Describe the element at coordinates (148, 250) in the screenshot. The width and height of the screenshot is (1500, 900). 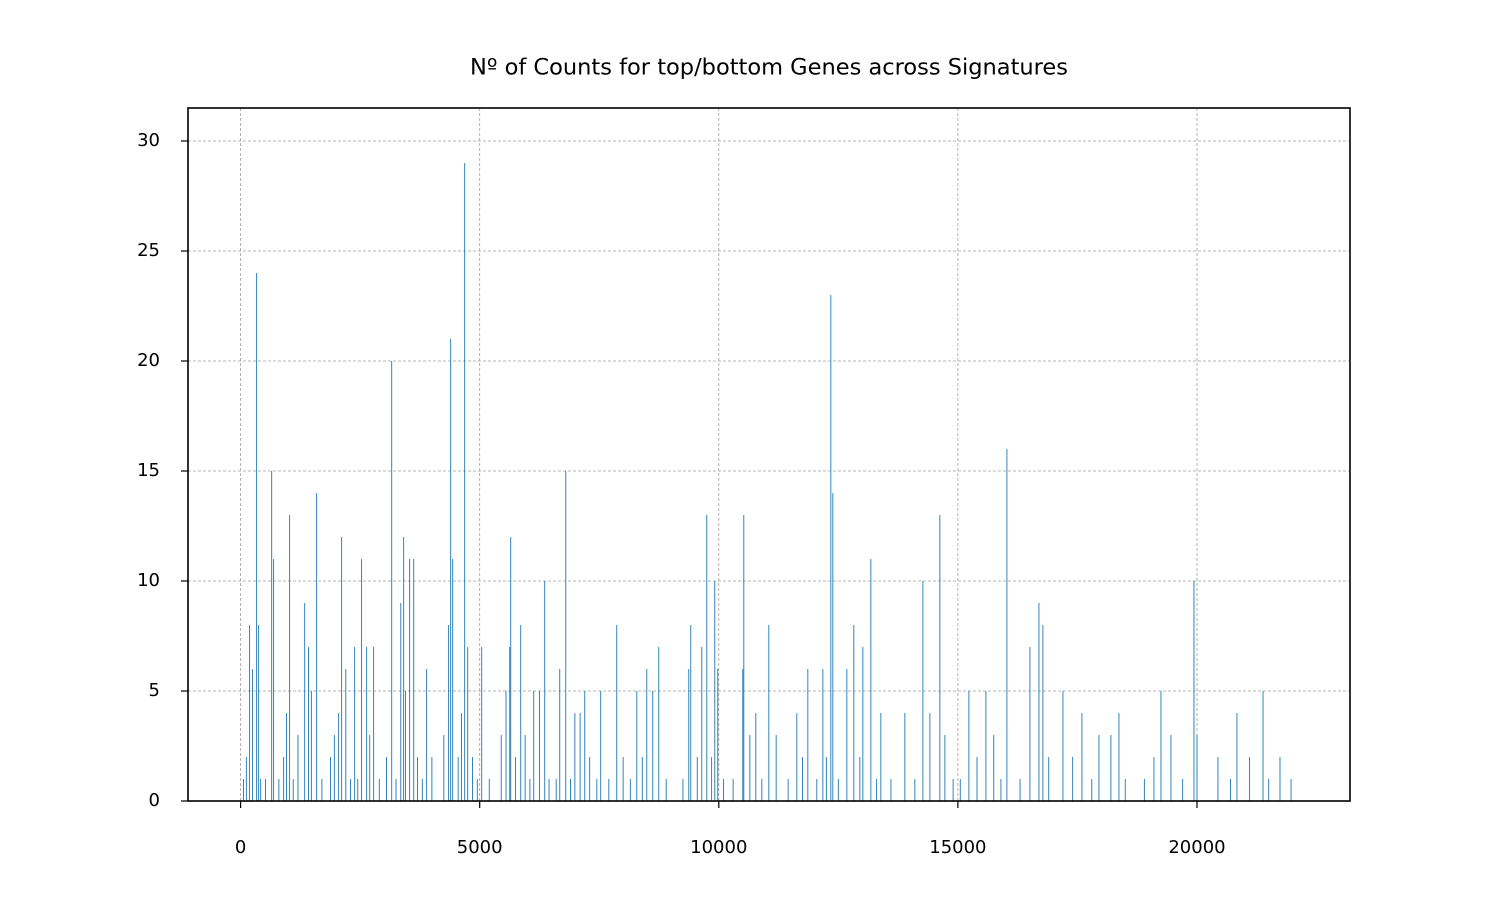
I see `y-tick-label: 25` at that location.